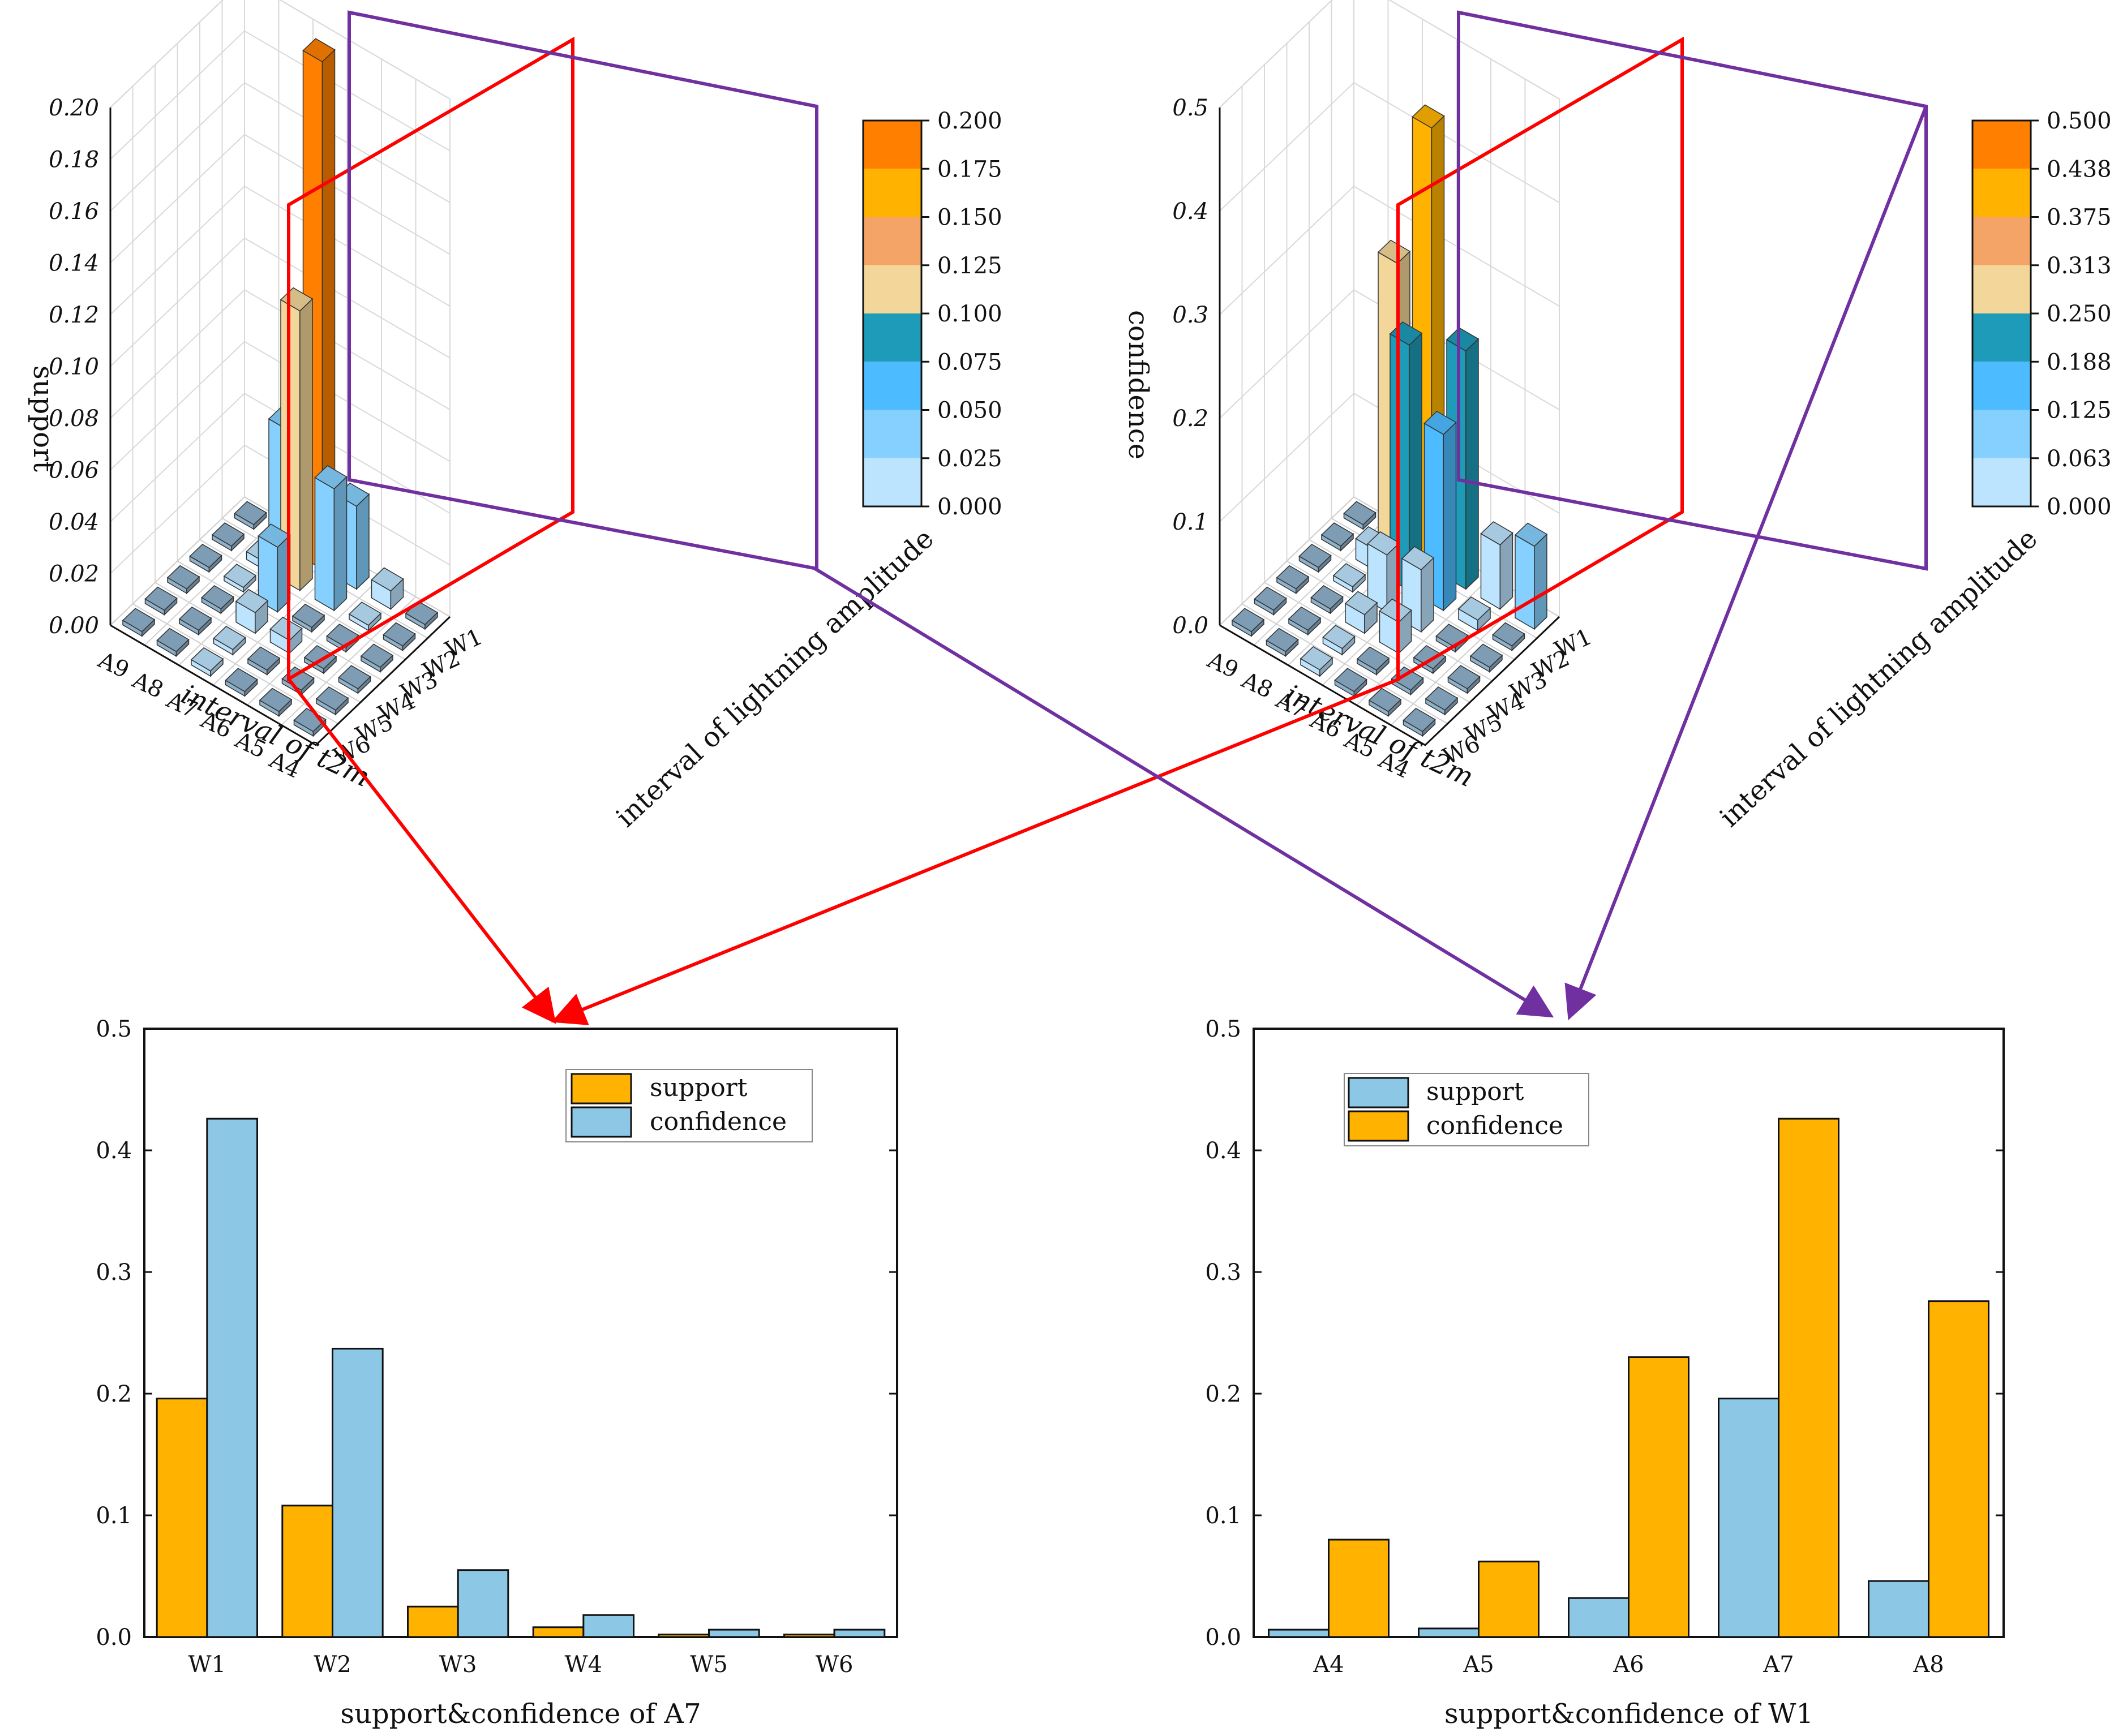 The image size is (2127, 1736). What do you see at coordinates (1466, 1109) in the screenshot?
I see `w1-legend: support confidence` at bounding box center [1466, 1109].